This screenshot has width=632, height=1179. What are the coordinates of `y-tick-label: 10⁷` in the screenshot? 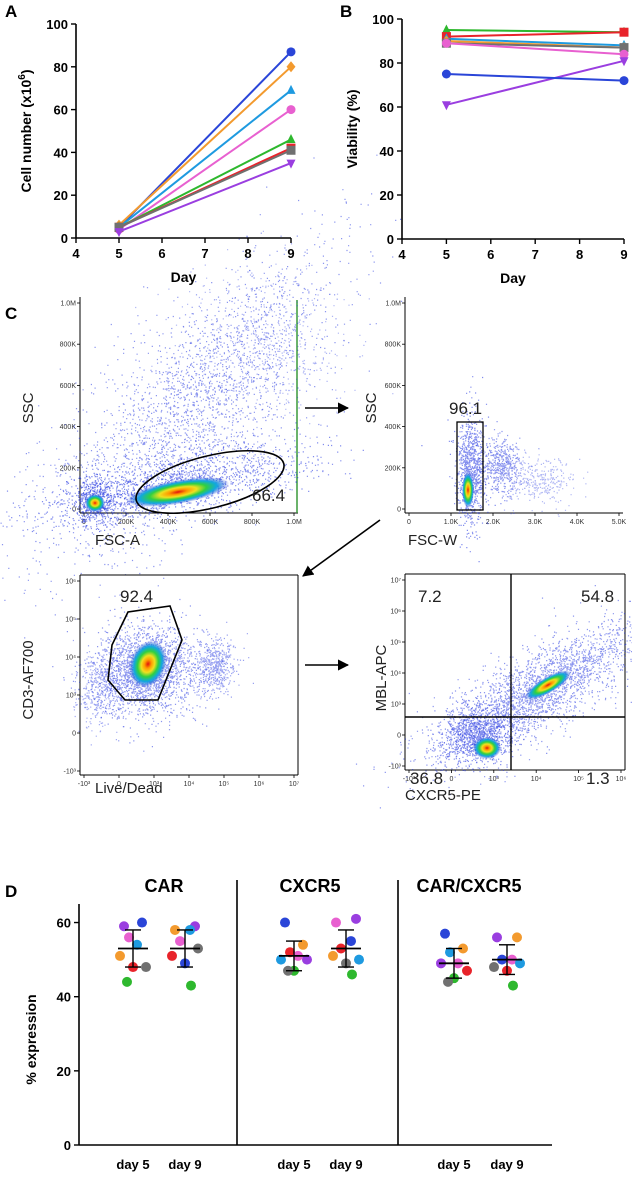 It's located at (396, 581).